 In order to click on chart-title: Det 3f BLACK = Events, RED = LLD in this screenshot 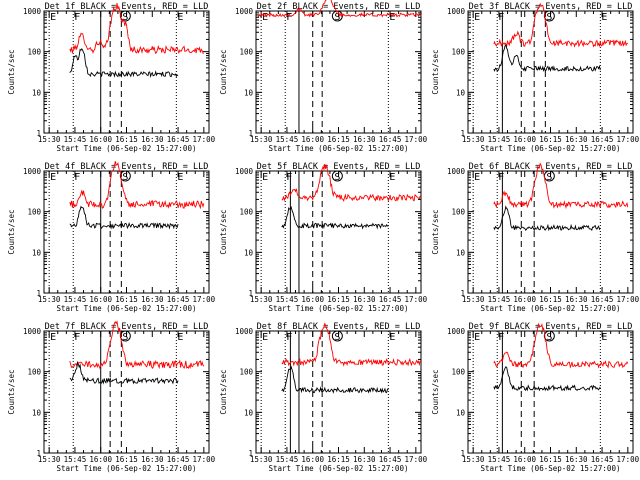, I will do `click(551, 7)`.